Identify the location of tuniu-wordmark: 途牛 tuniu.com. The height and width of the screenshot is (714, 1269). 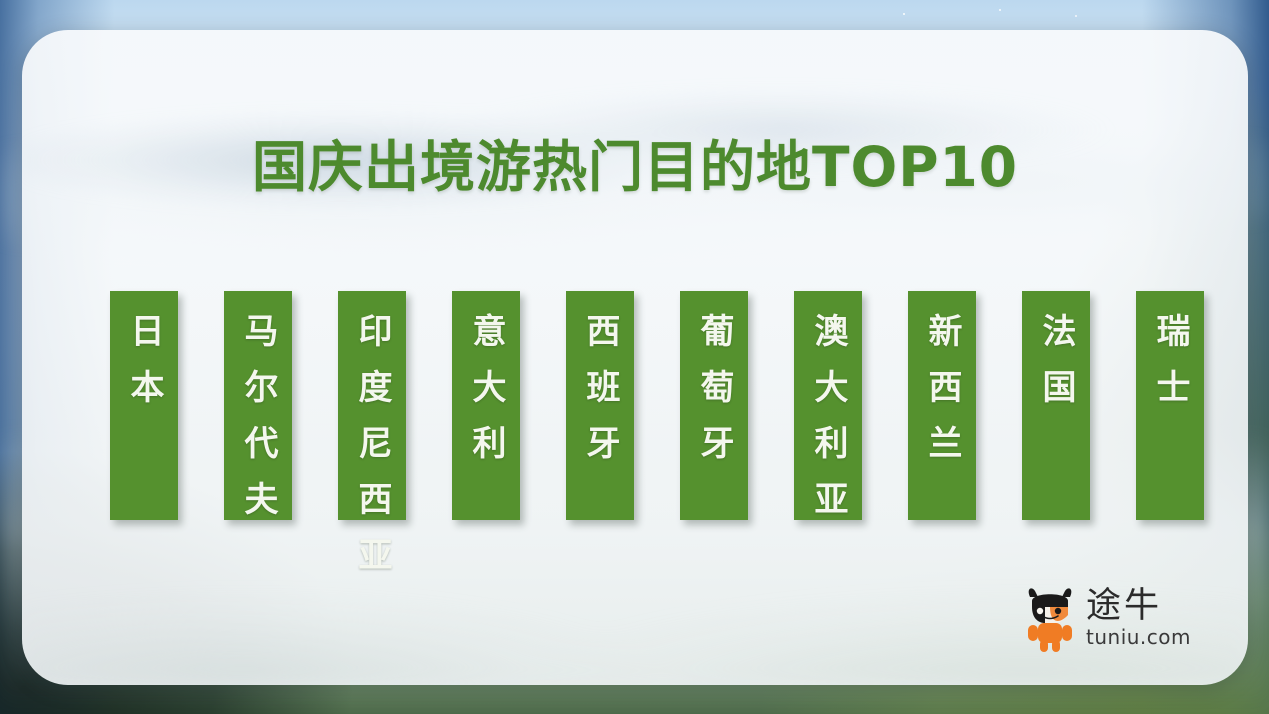
(1148, 620).